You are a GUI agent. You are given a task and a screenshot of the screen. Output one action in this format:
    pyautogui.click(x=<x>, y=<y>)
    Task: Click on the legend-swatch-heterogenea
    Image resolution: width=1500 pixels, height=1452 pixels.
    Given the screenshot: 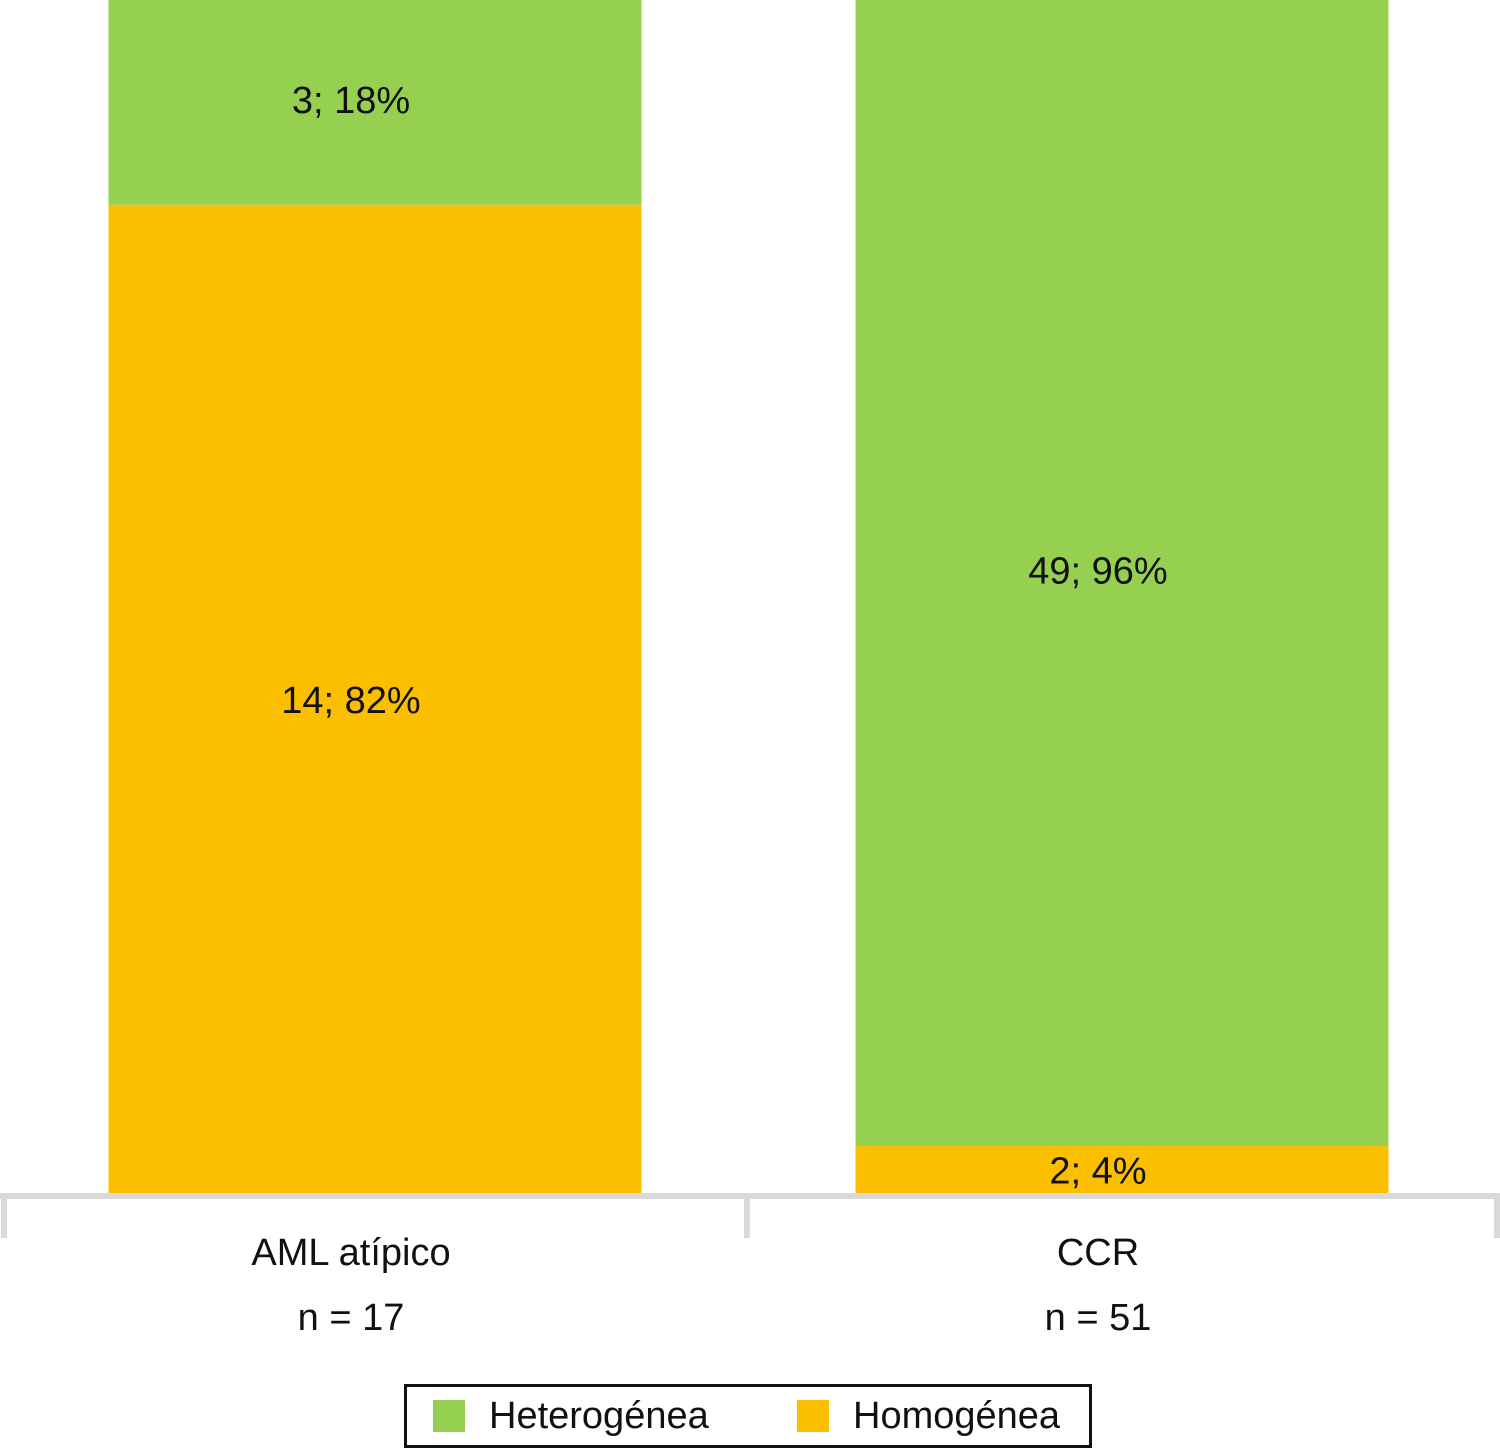 What is the action you would take?
    pyautogui.click(x=449, y=1416)
    